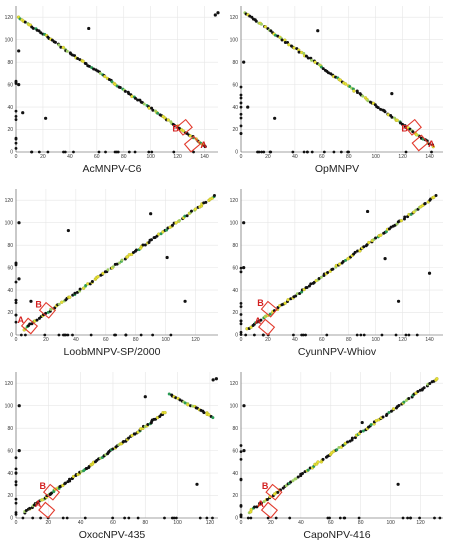  What do you see at coordinates (234, 406) in the screenshot?
I see `y-tick-label: 100` at bounding box center [234, 406].